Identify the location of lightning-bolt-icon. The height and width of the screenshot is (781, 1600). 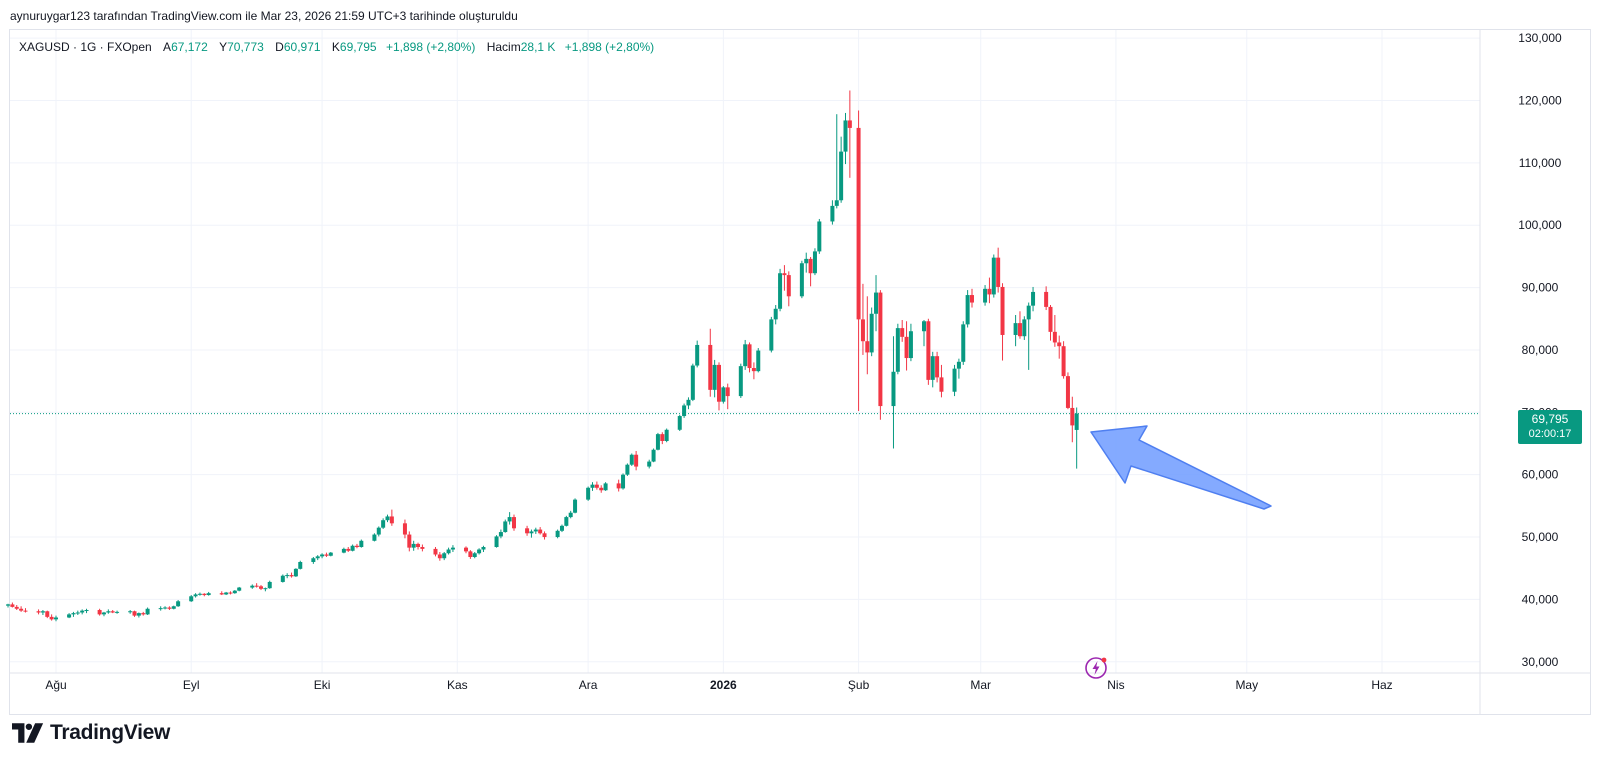
(1096, 668).